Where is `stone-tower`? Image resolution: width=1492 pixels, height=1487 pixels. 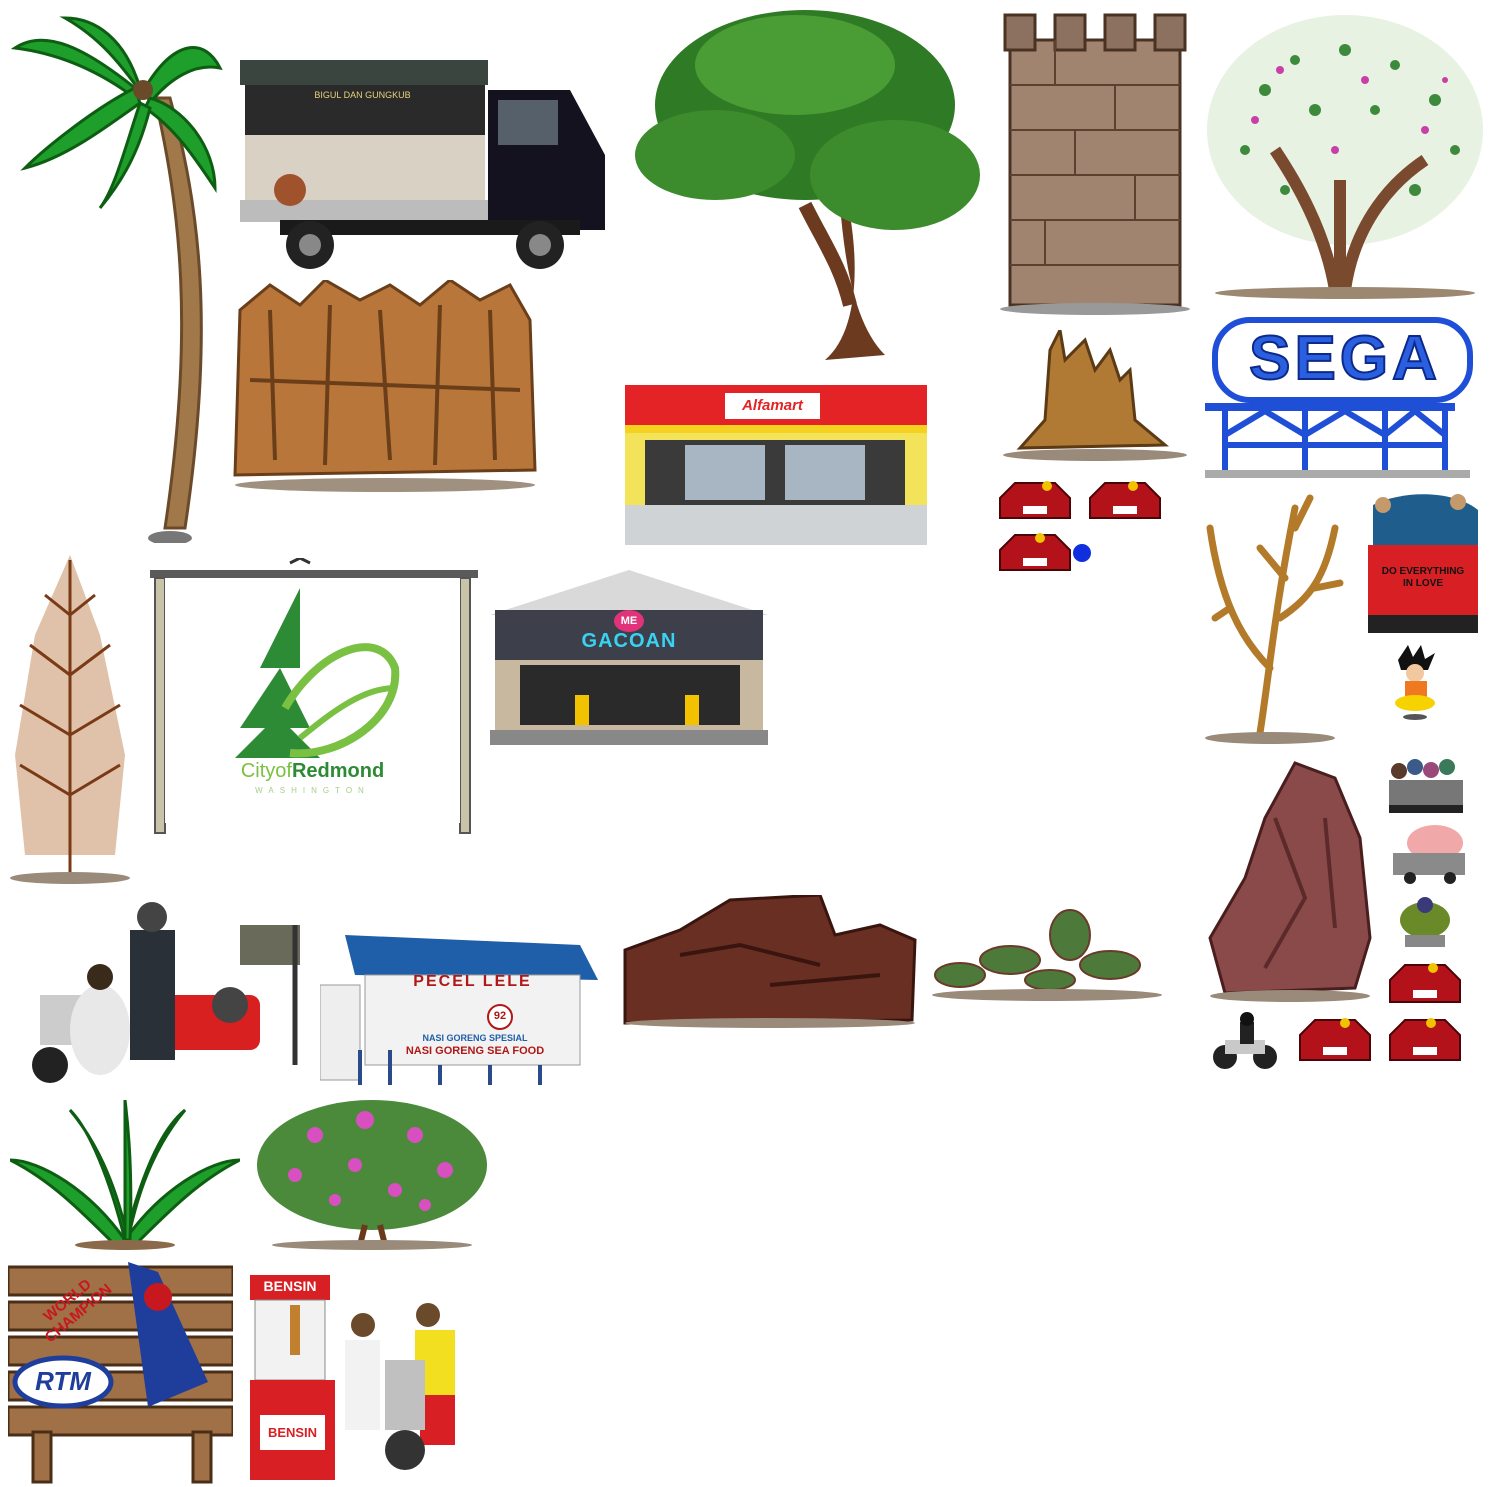 stone-tower is located at coordinates (1095, 160).